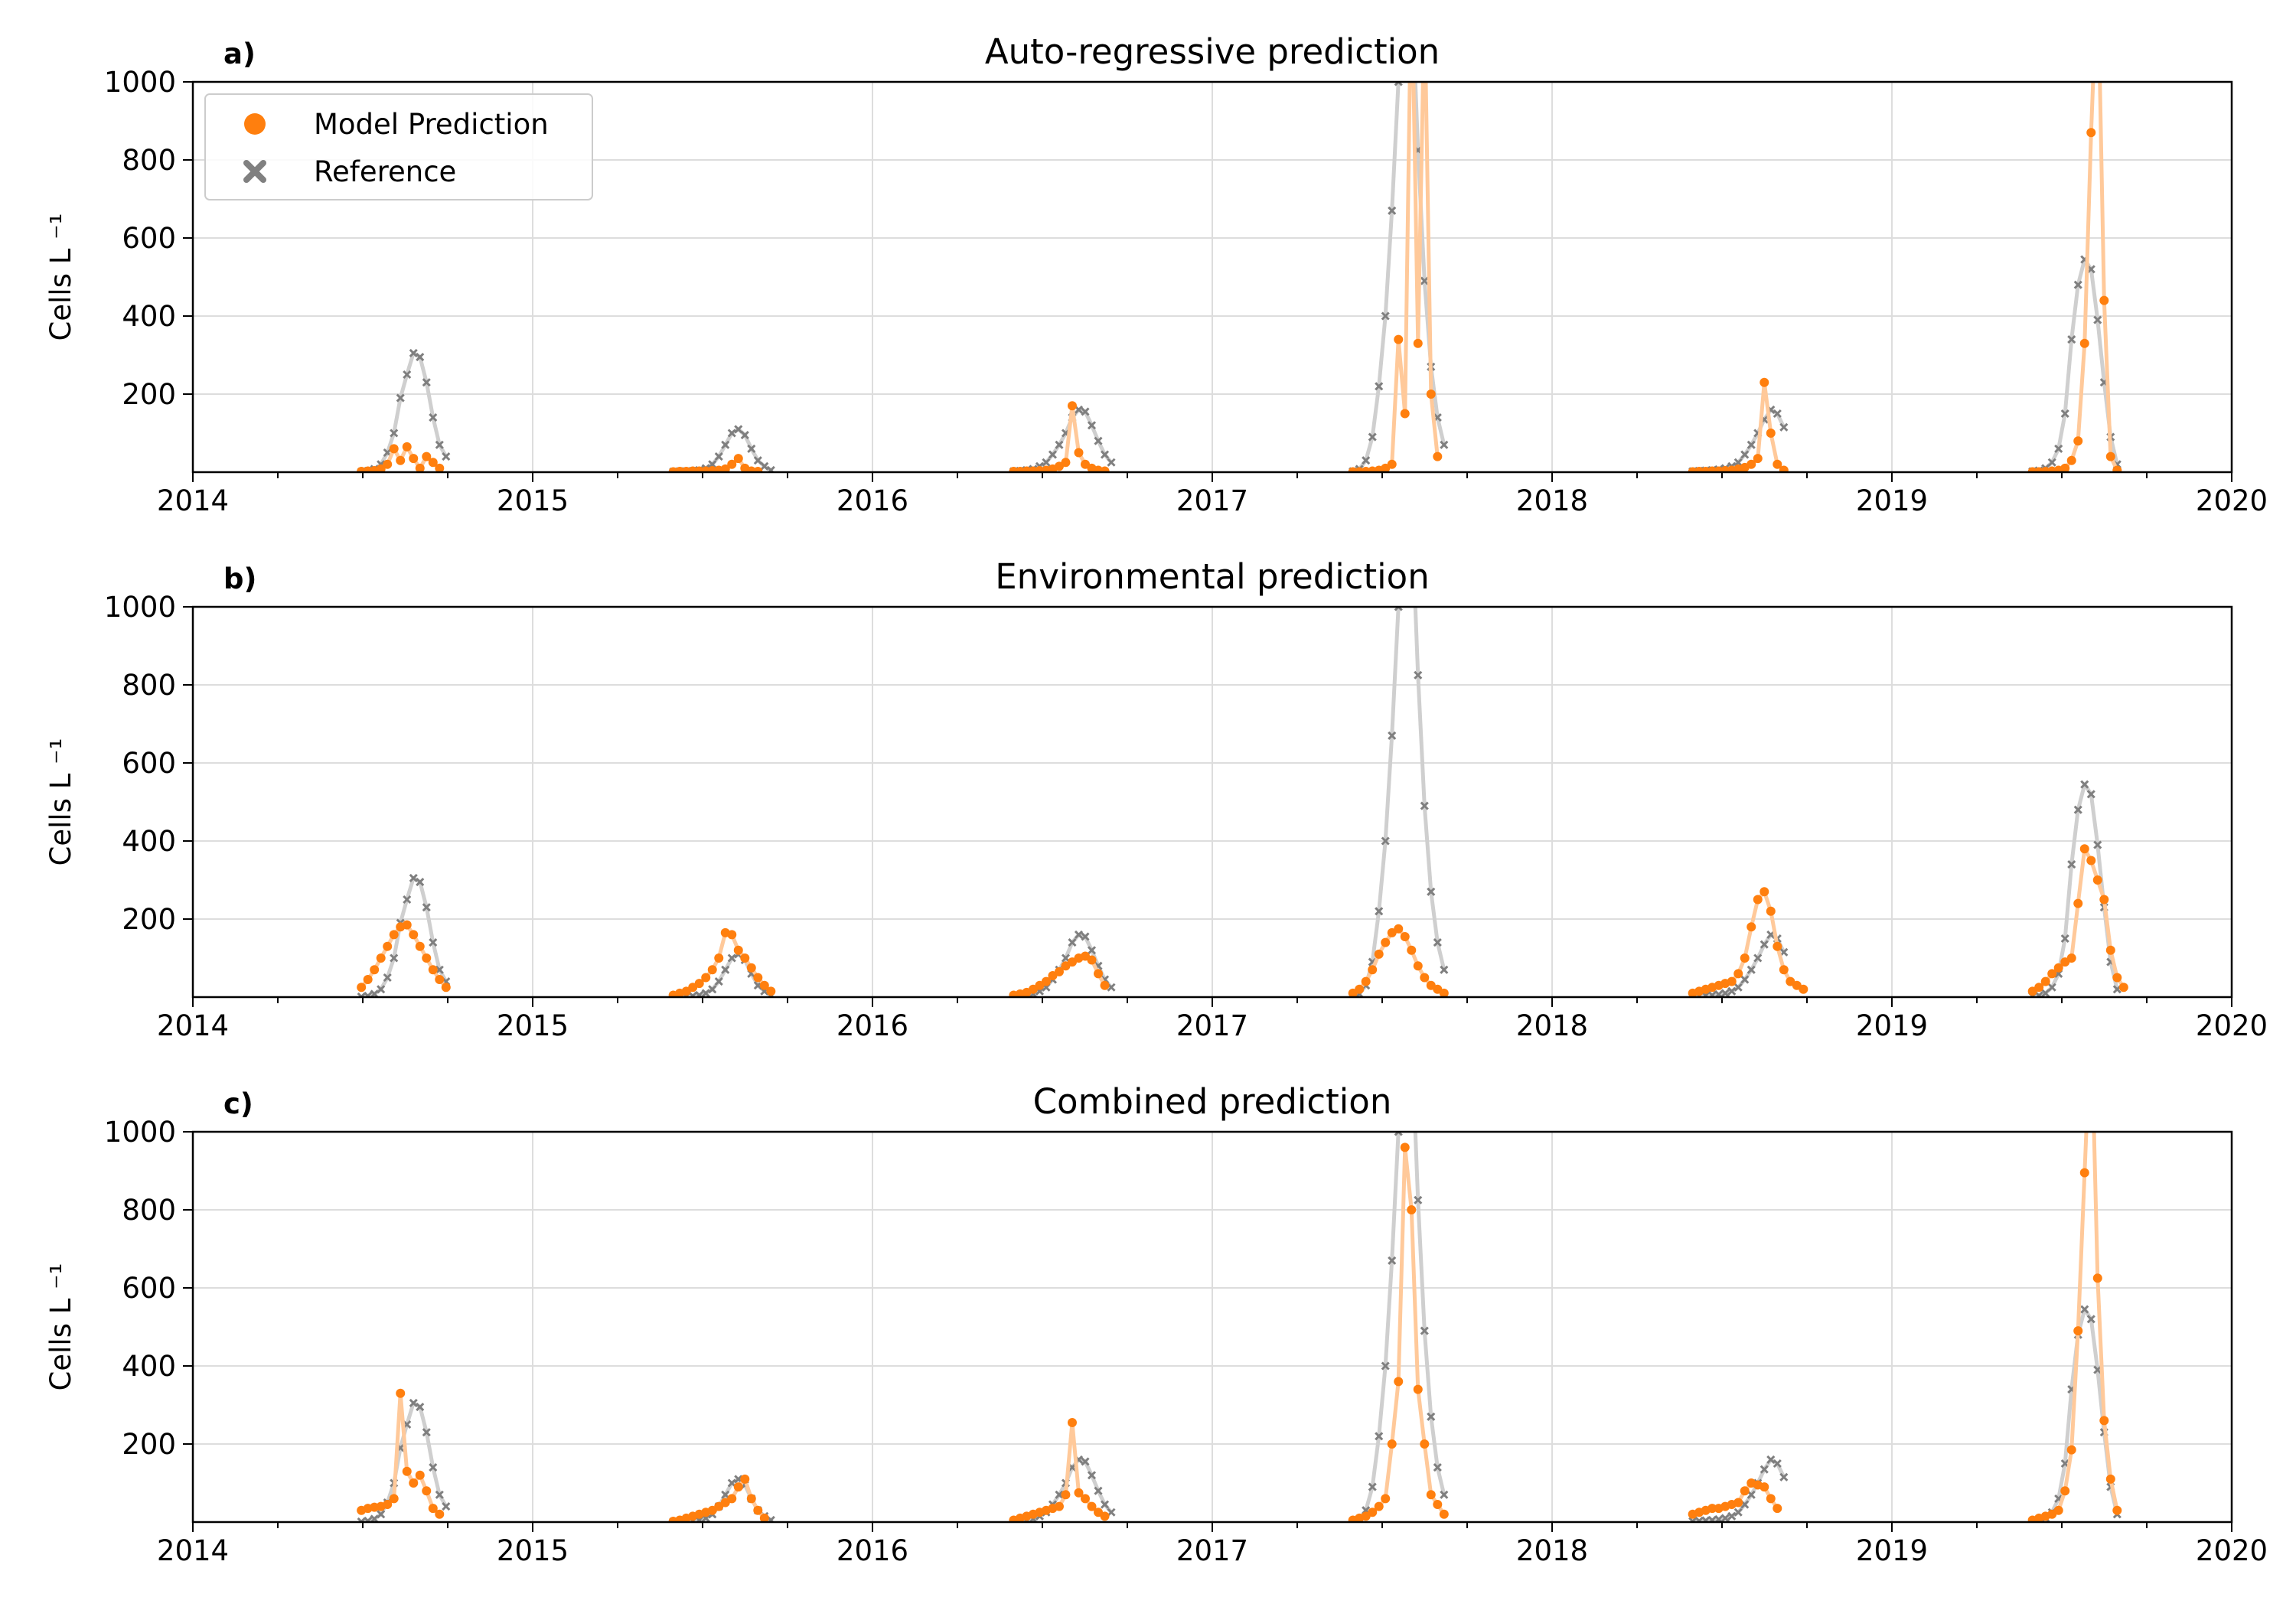 This screenshot has width=2296, height=1607. What do you see at coordinates (148, 239) in the screenshot?
I see `y-axis: 200 400 600 800 1000` at bounding box center [148, 239].